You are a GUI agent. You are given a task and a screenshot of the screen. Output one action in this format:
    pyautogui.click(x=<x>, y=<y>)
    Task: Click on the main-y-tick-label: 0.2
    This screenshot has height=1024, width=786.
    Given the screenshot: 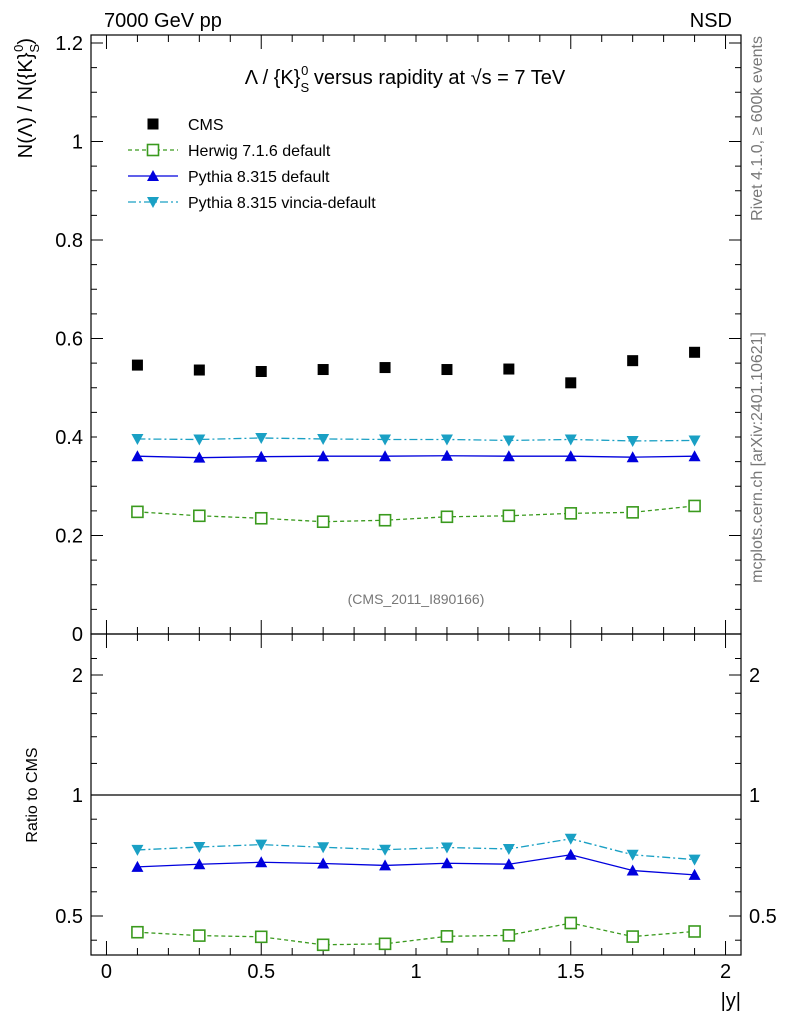 What is the action you would take?
    pyautogui.click(x=69, y=537)
    